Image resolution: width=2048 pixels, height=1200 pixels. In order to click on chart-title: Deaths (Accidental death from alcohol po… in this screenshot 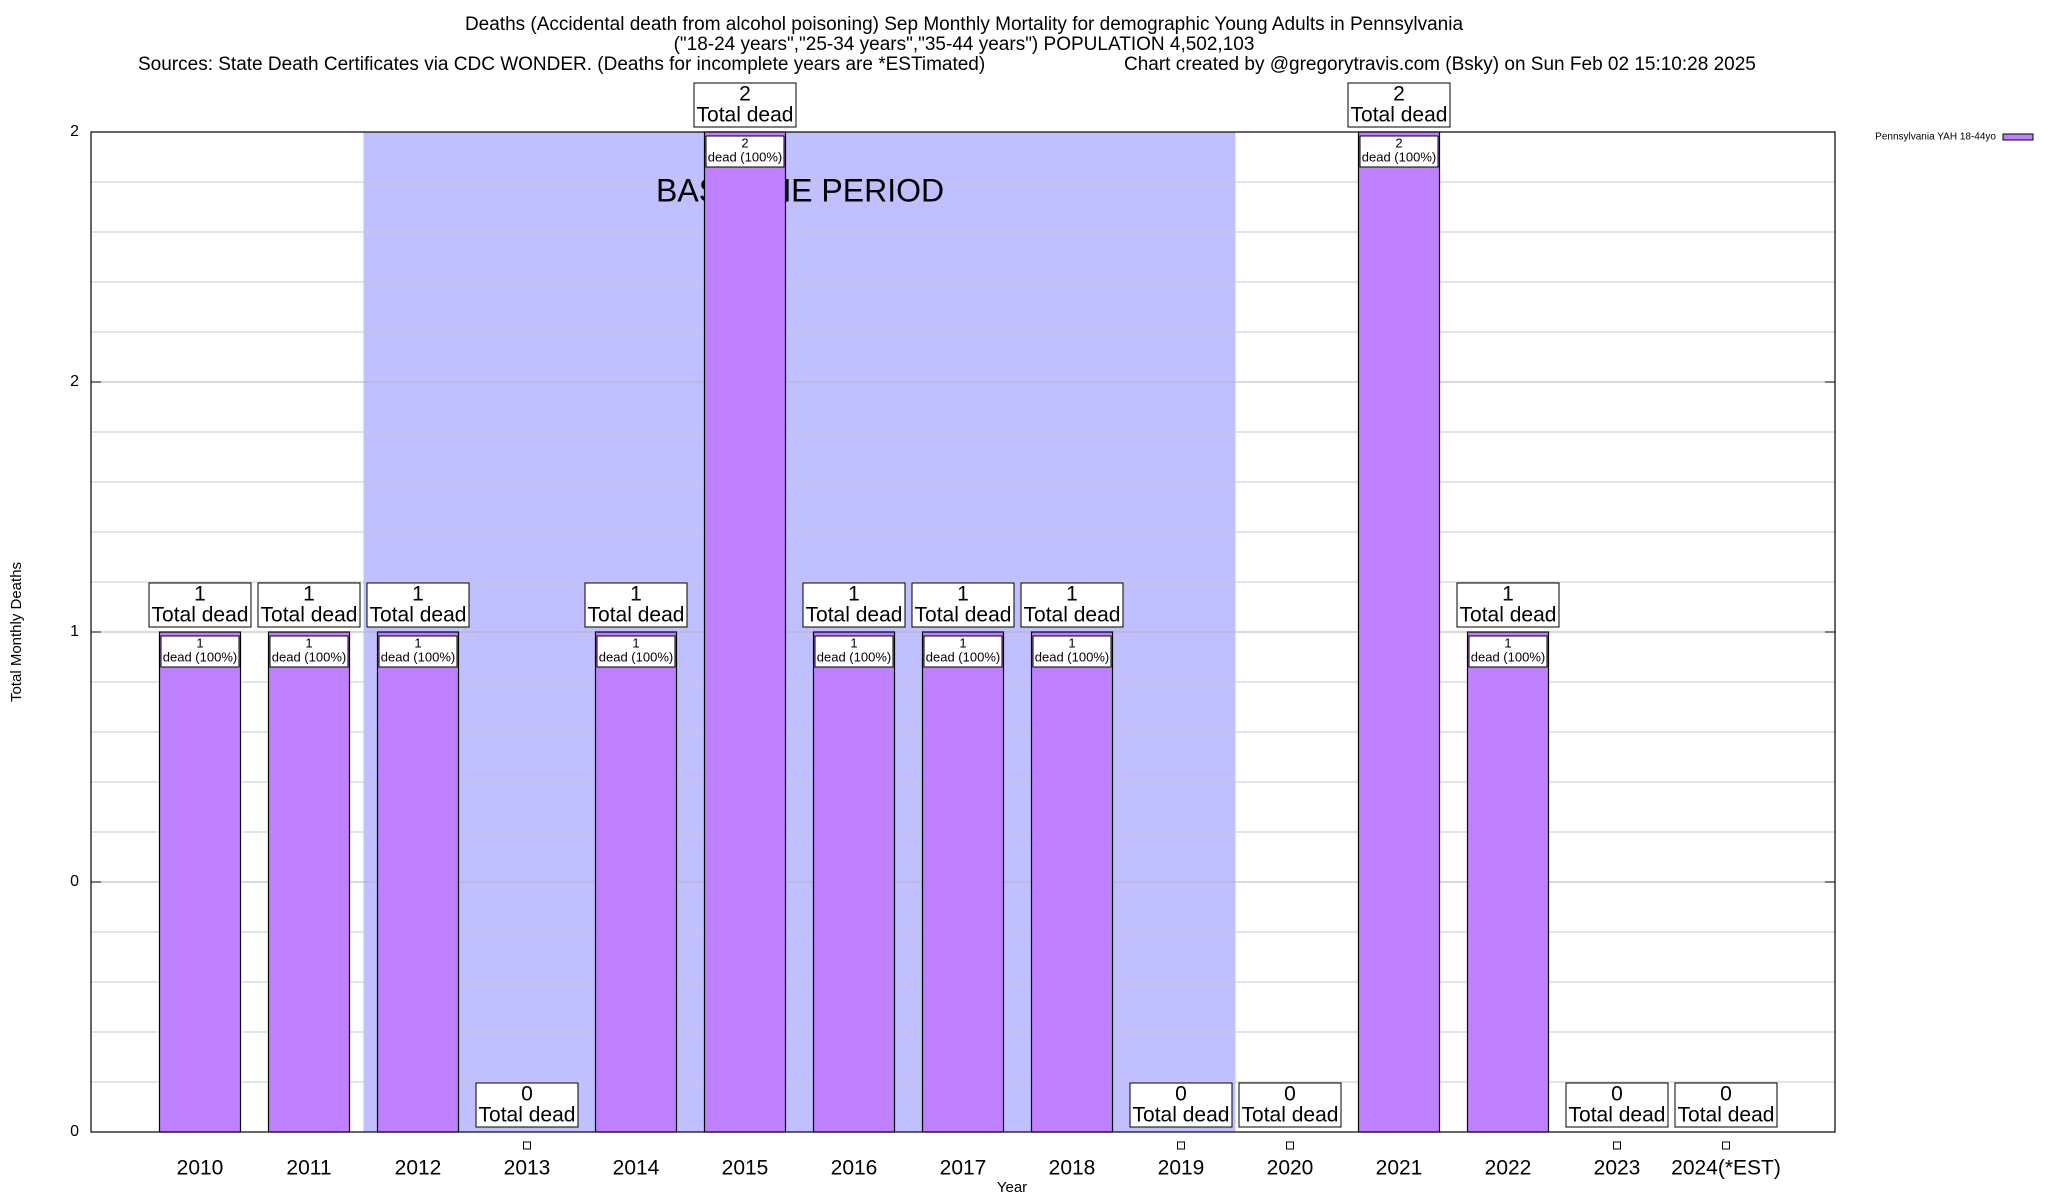, I will do `click(964, 24)`.